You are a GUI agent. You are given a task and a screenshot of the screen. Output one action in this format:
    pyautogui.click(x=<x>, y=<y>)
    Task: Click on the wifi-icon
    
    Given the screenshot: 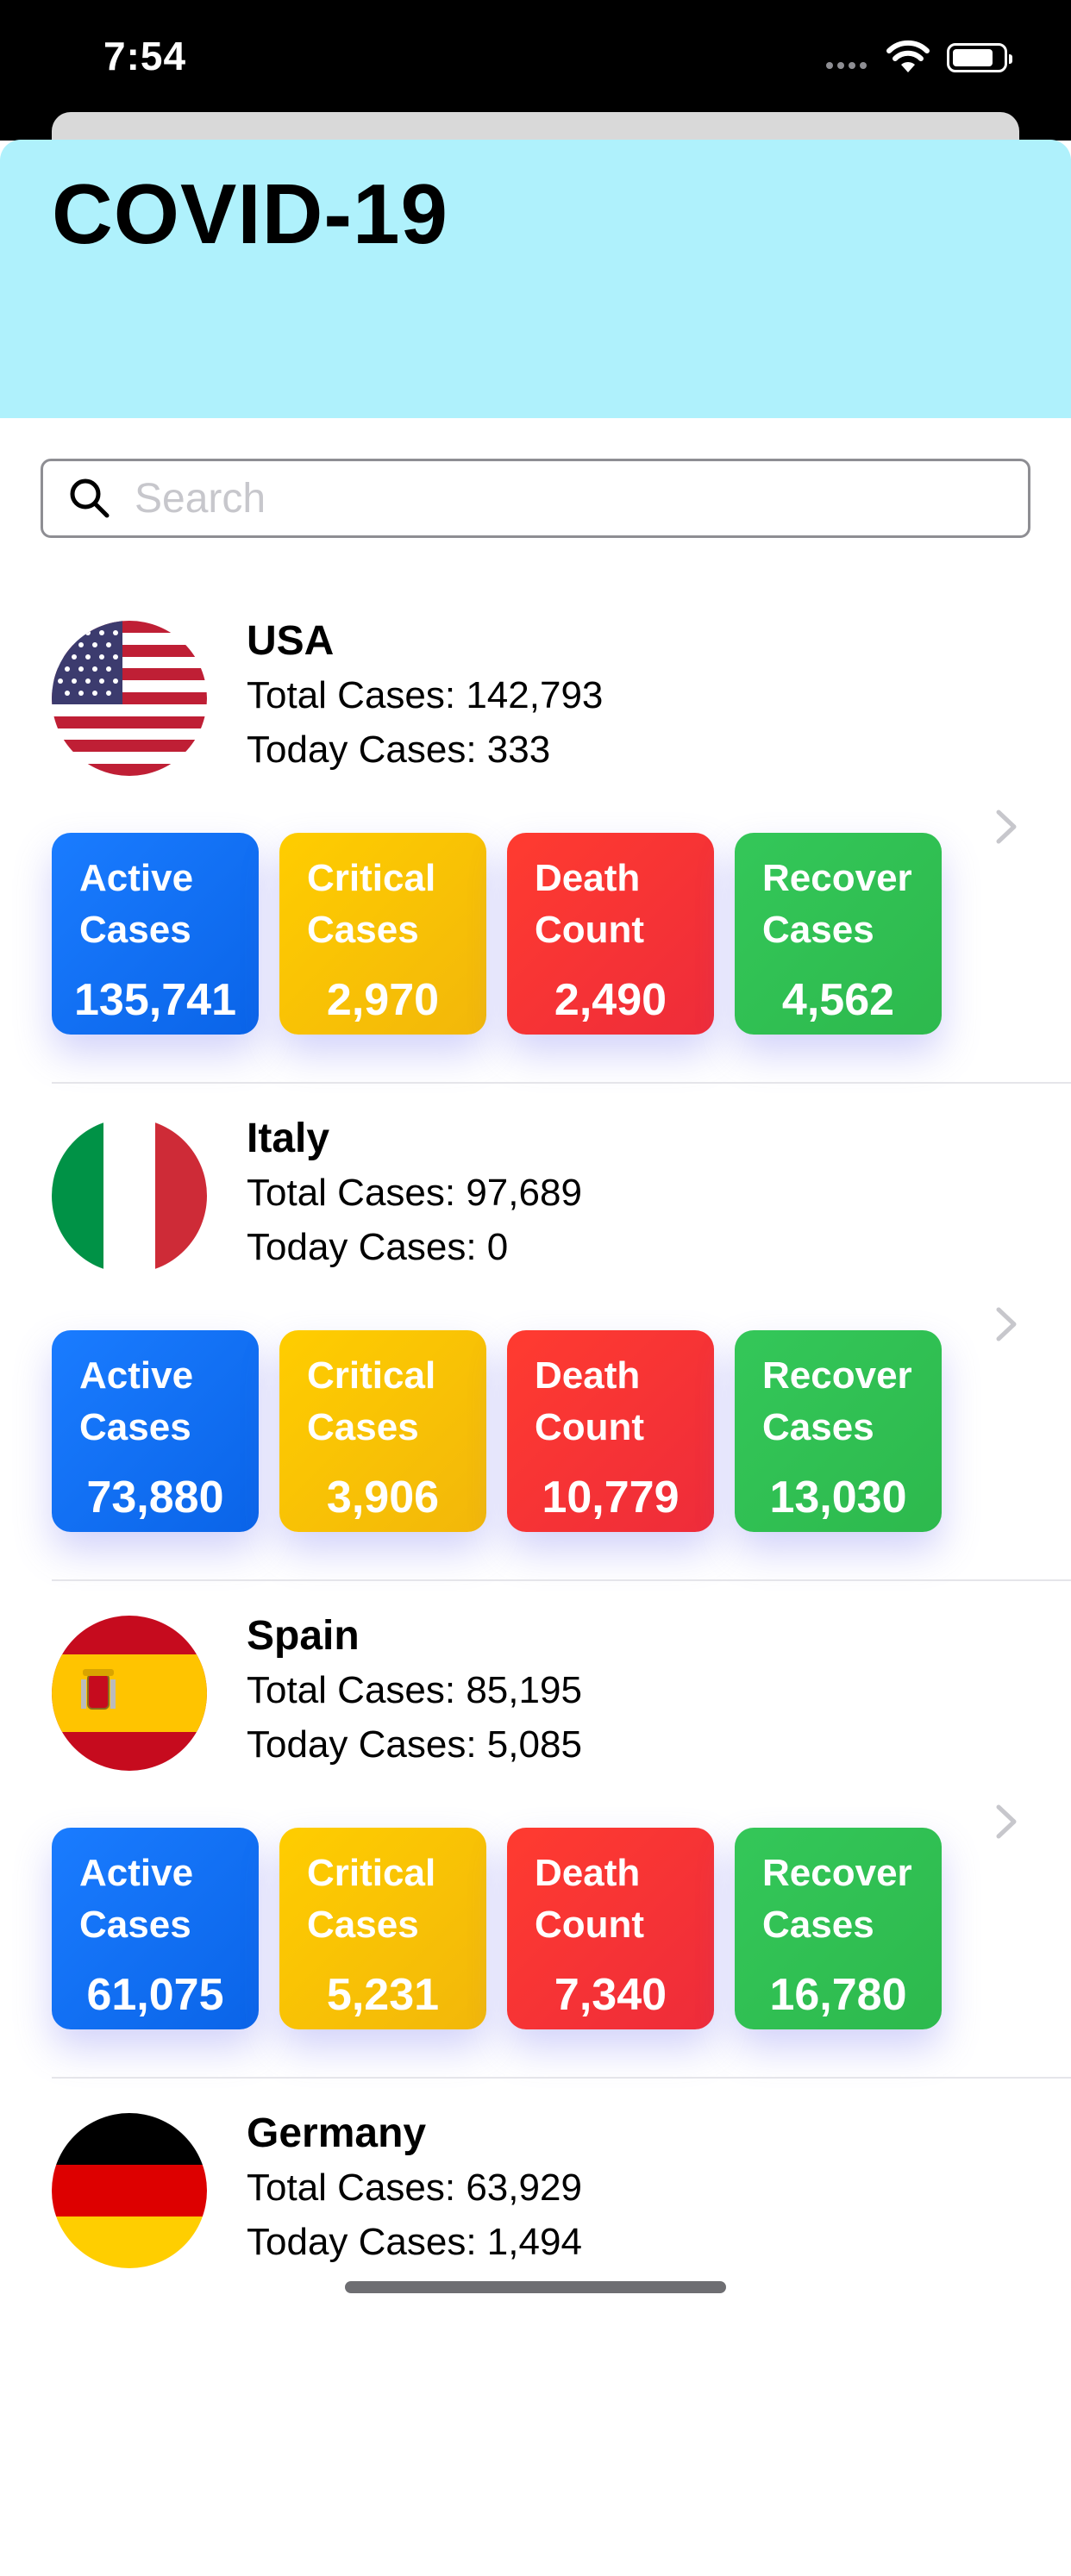 What is the action you would take?
    pyautogui.click(x=908, y=56)
    